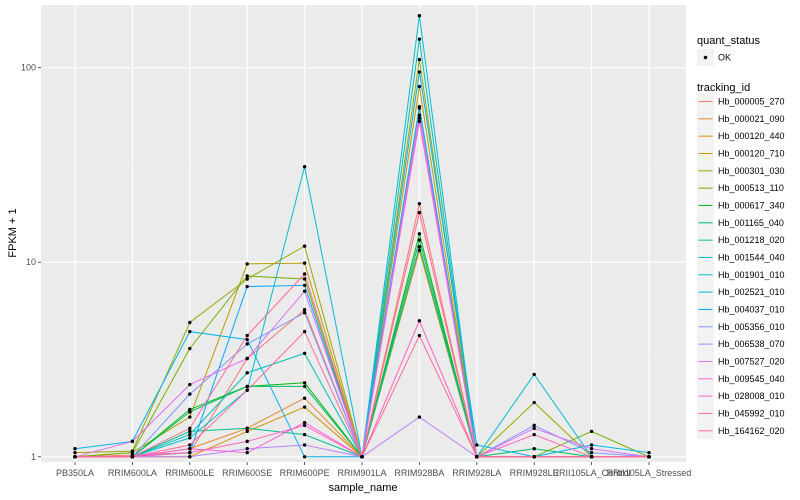 The width and height of the screenshot is (800, 500). What do you see at coordinates (419, 473) in the screenshot?
I see `x-tick-label: RRIM928BA` at bounding box center [419, 473].